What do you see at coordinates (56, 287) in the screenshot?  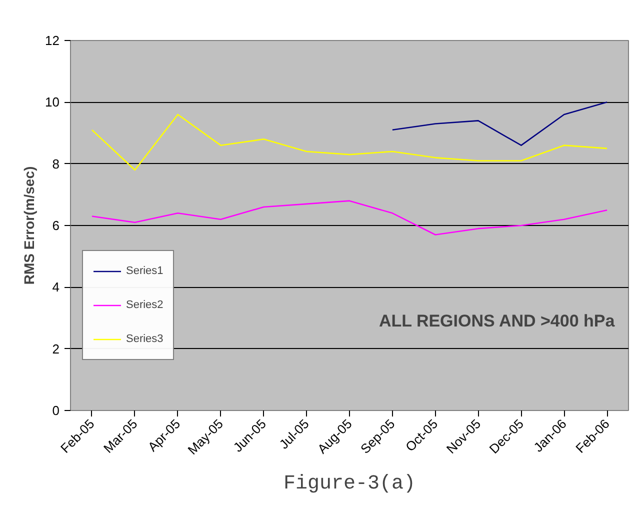 I see `y-tick-label: 4` at bounding box center [56, 287].